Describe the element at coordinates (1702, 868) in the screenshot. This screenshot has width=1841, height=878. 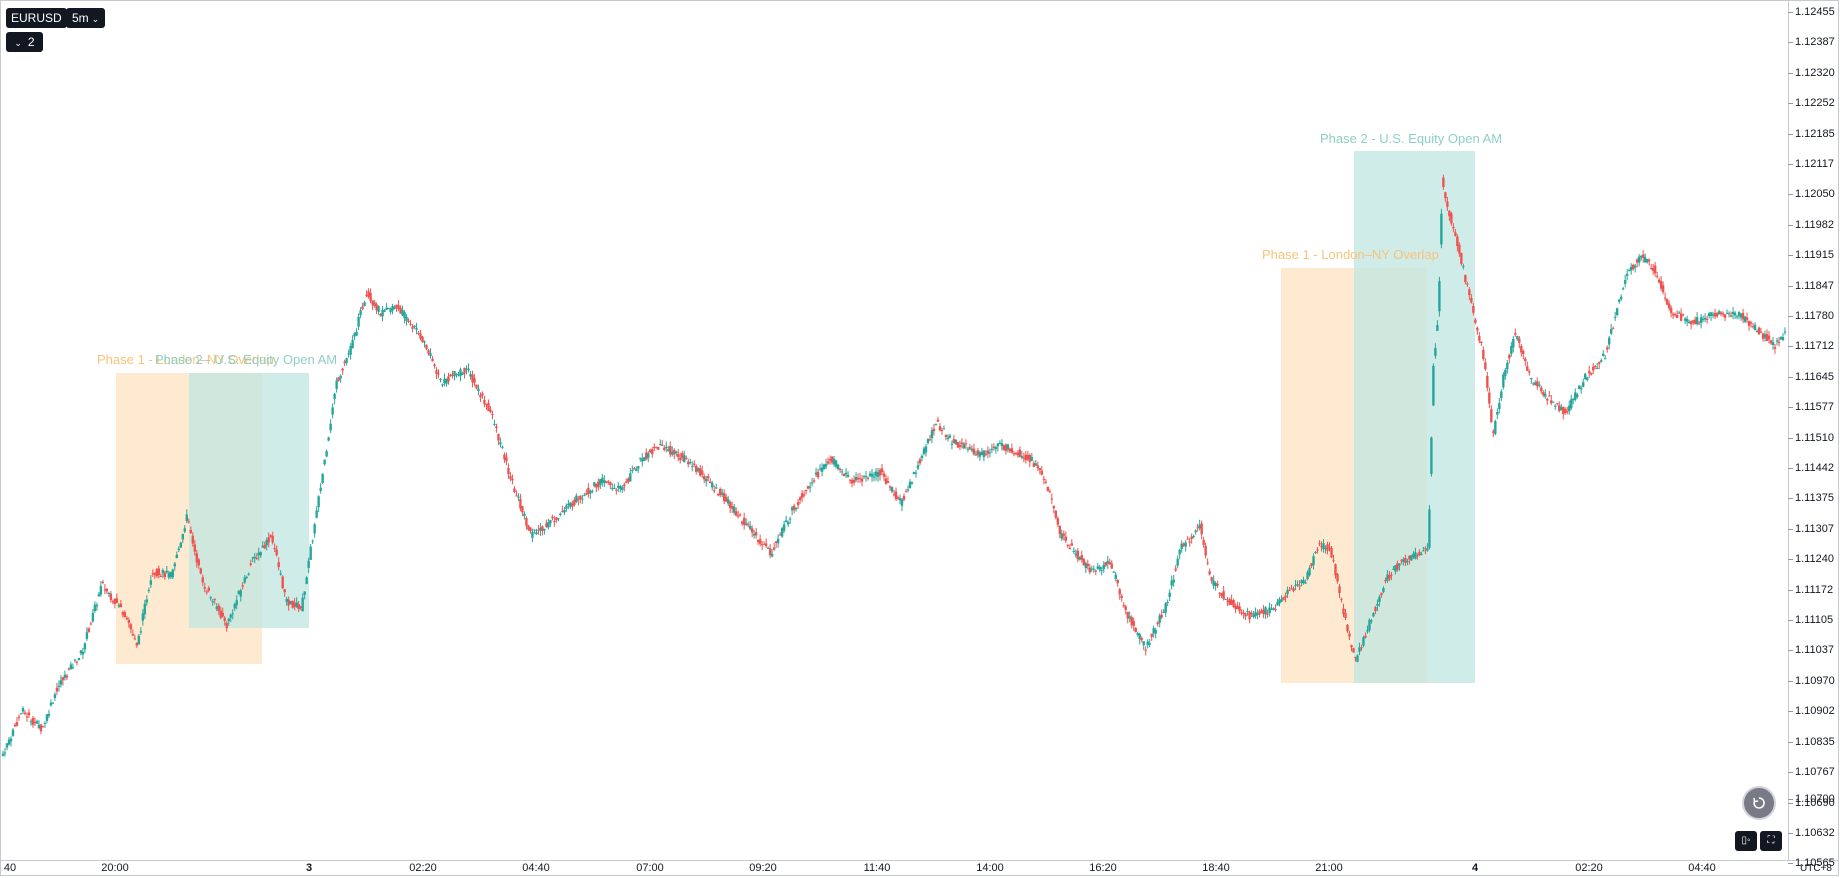
I see `time-label: 04:40` at that location.